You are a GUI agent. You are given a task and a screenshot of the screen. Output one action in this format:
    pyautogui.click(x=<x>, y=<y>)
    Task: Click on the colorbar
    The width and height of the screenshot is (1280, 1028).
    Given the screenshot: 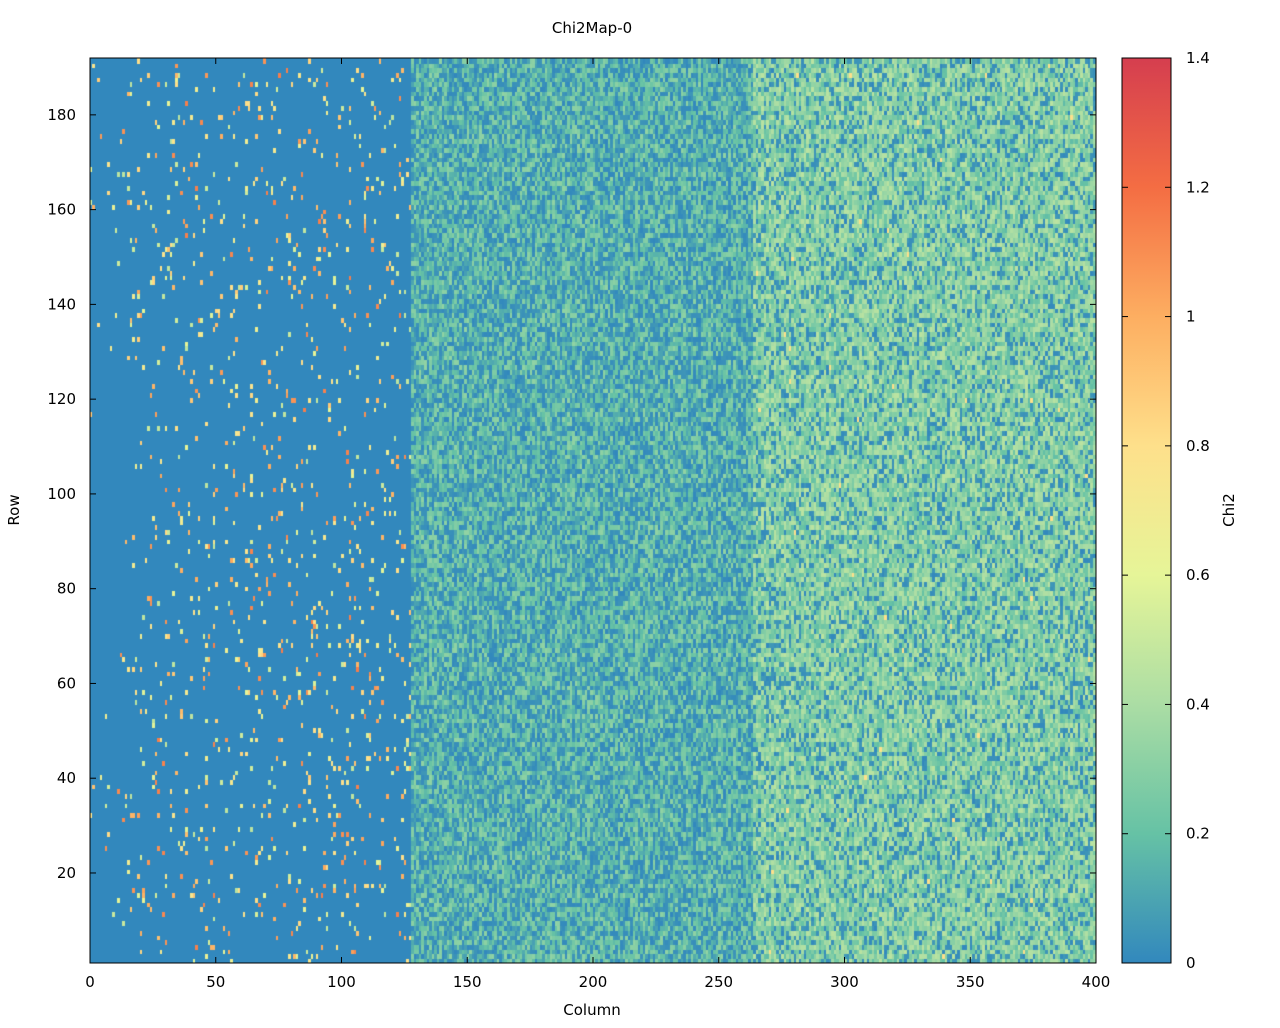 What is the action you would take?
    pyautogui.click(x=1146, y=510)
    